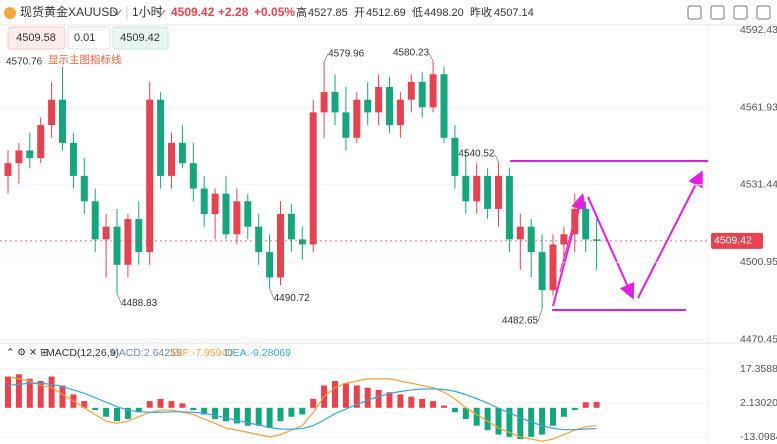 This screenshot has width=777, height=444. What do you see at coordinates (670, 234) in the screenshot?
I see `drawn-arrow` at bounding box center [670, 234].